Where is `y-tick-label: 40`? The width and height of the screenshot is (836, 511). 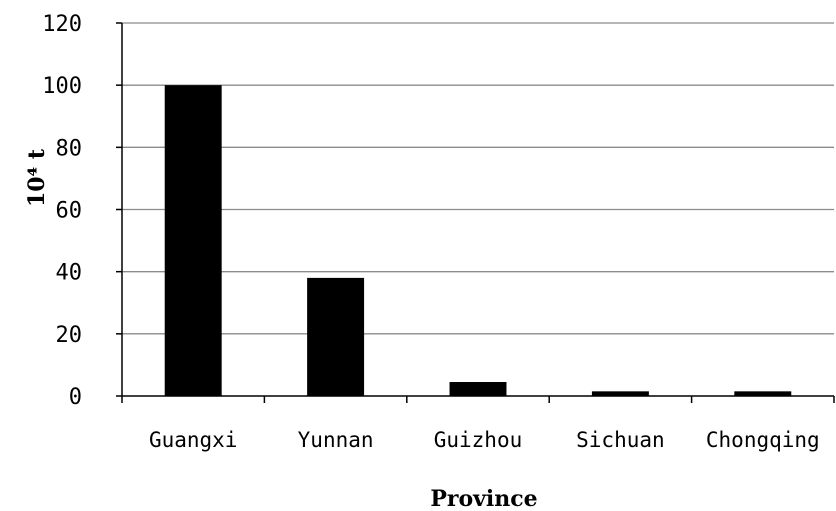 y-tick-label: 40 is located at coordinates (69, 273).